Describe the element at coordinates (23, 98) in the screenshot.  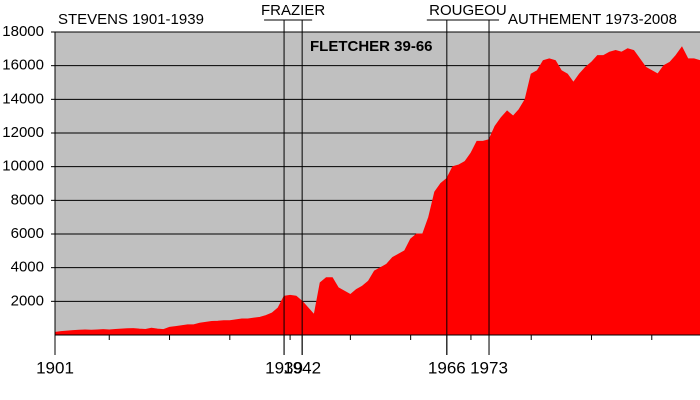
I see `y-tick-label: 14000` at that location.